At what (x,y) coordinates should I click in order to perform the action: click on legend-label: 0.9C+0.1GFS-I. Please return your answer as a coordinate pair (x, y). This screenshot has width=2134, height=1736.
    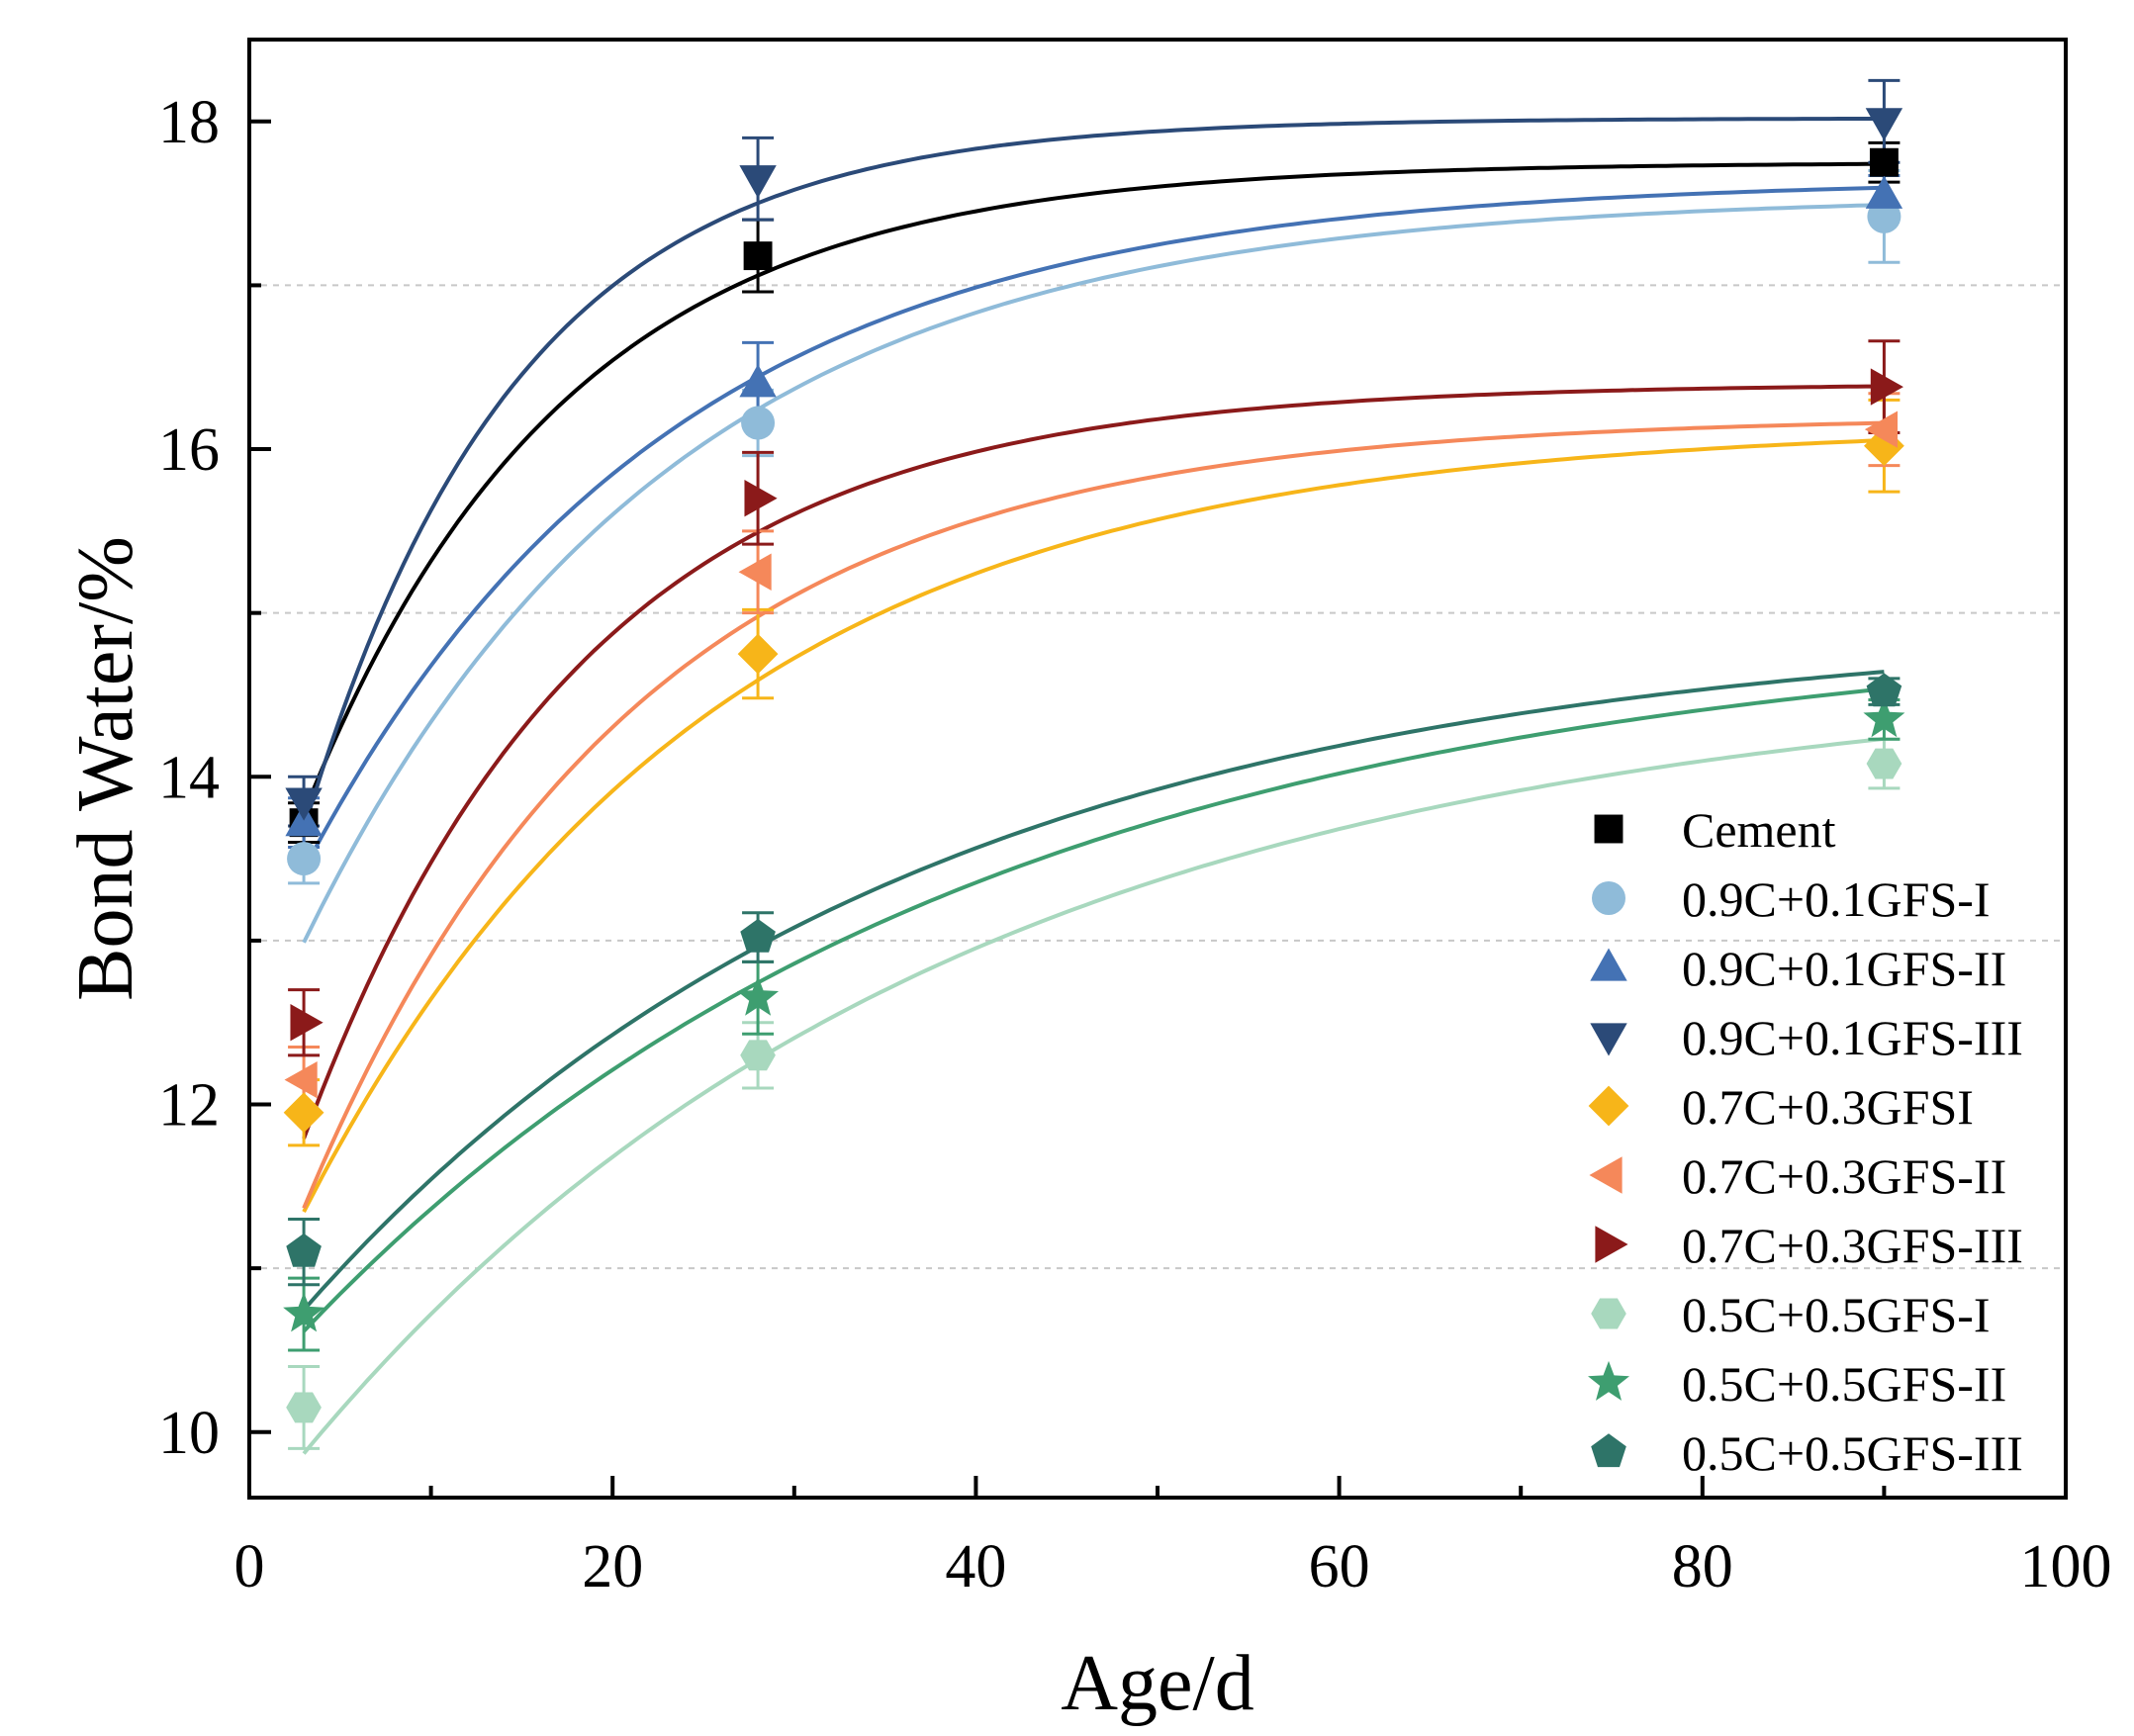
    Looking at the image, I should click on (1836, 899).